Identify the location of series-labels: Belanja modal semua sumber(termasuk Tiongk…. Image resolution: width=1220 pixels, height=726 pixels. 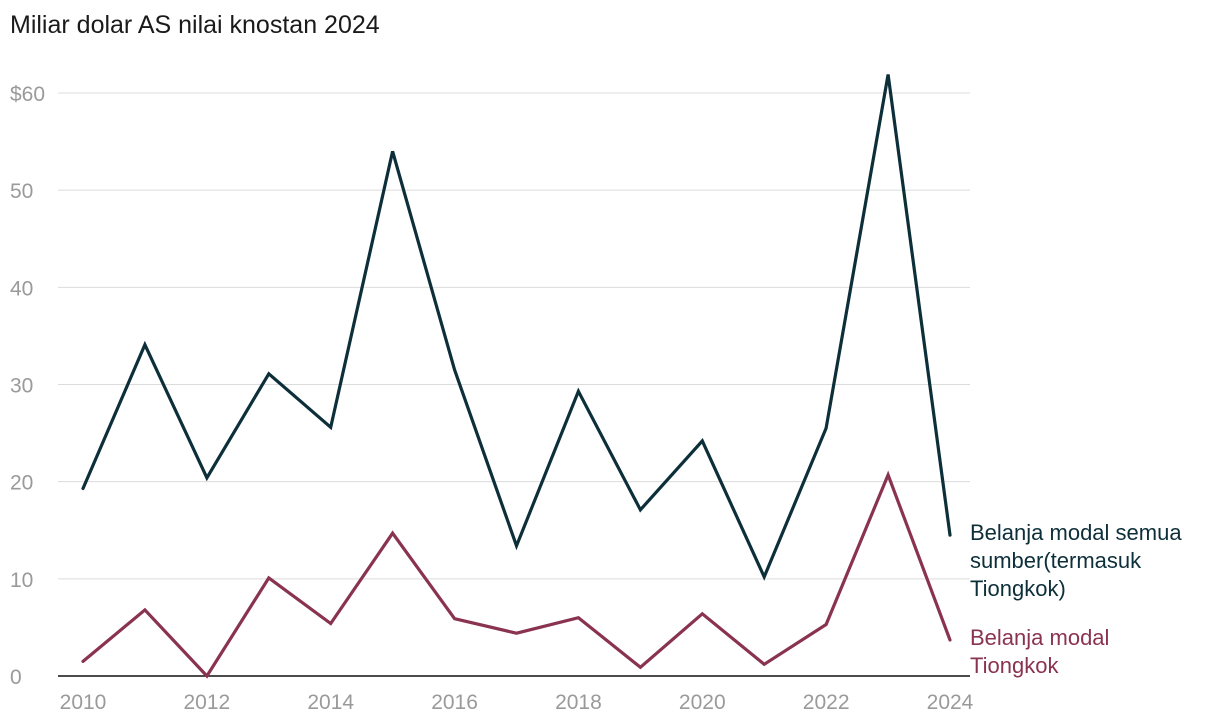
(1076, 599).